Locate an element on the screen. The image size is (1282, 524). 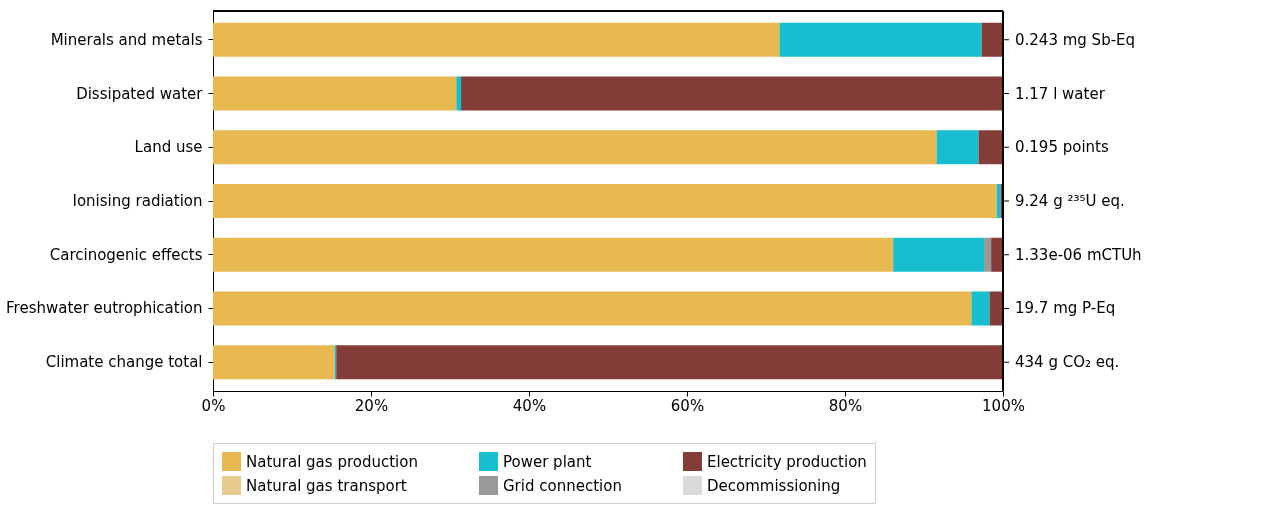
y-tick-label: Freshwater eutrophication is located at coordinates (104, 308).